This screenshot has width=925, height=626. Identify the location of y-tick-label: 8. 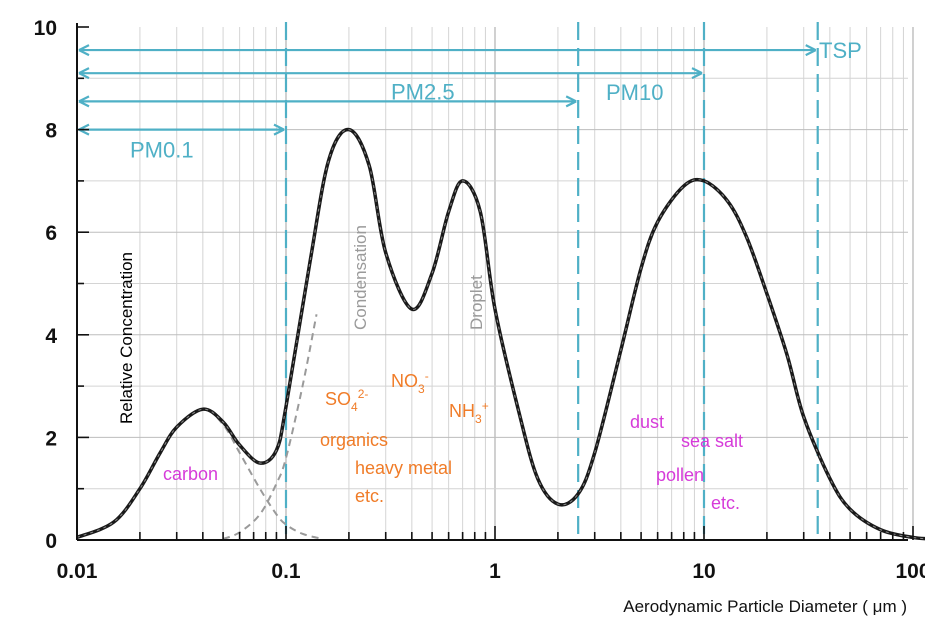
(51, 131).